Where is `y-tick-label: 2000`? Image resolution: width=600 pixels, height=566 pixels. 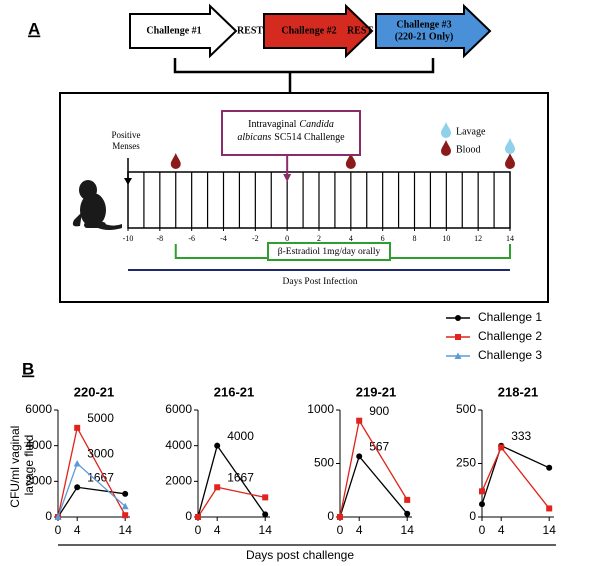
y-tick-label: 2000 is located at coordinates (178, 481).